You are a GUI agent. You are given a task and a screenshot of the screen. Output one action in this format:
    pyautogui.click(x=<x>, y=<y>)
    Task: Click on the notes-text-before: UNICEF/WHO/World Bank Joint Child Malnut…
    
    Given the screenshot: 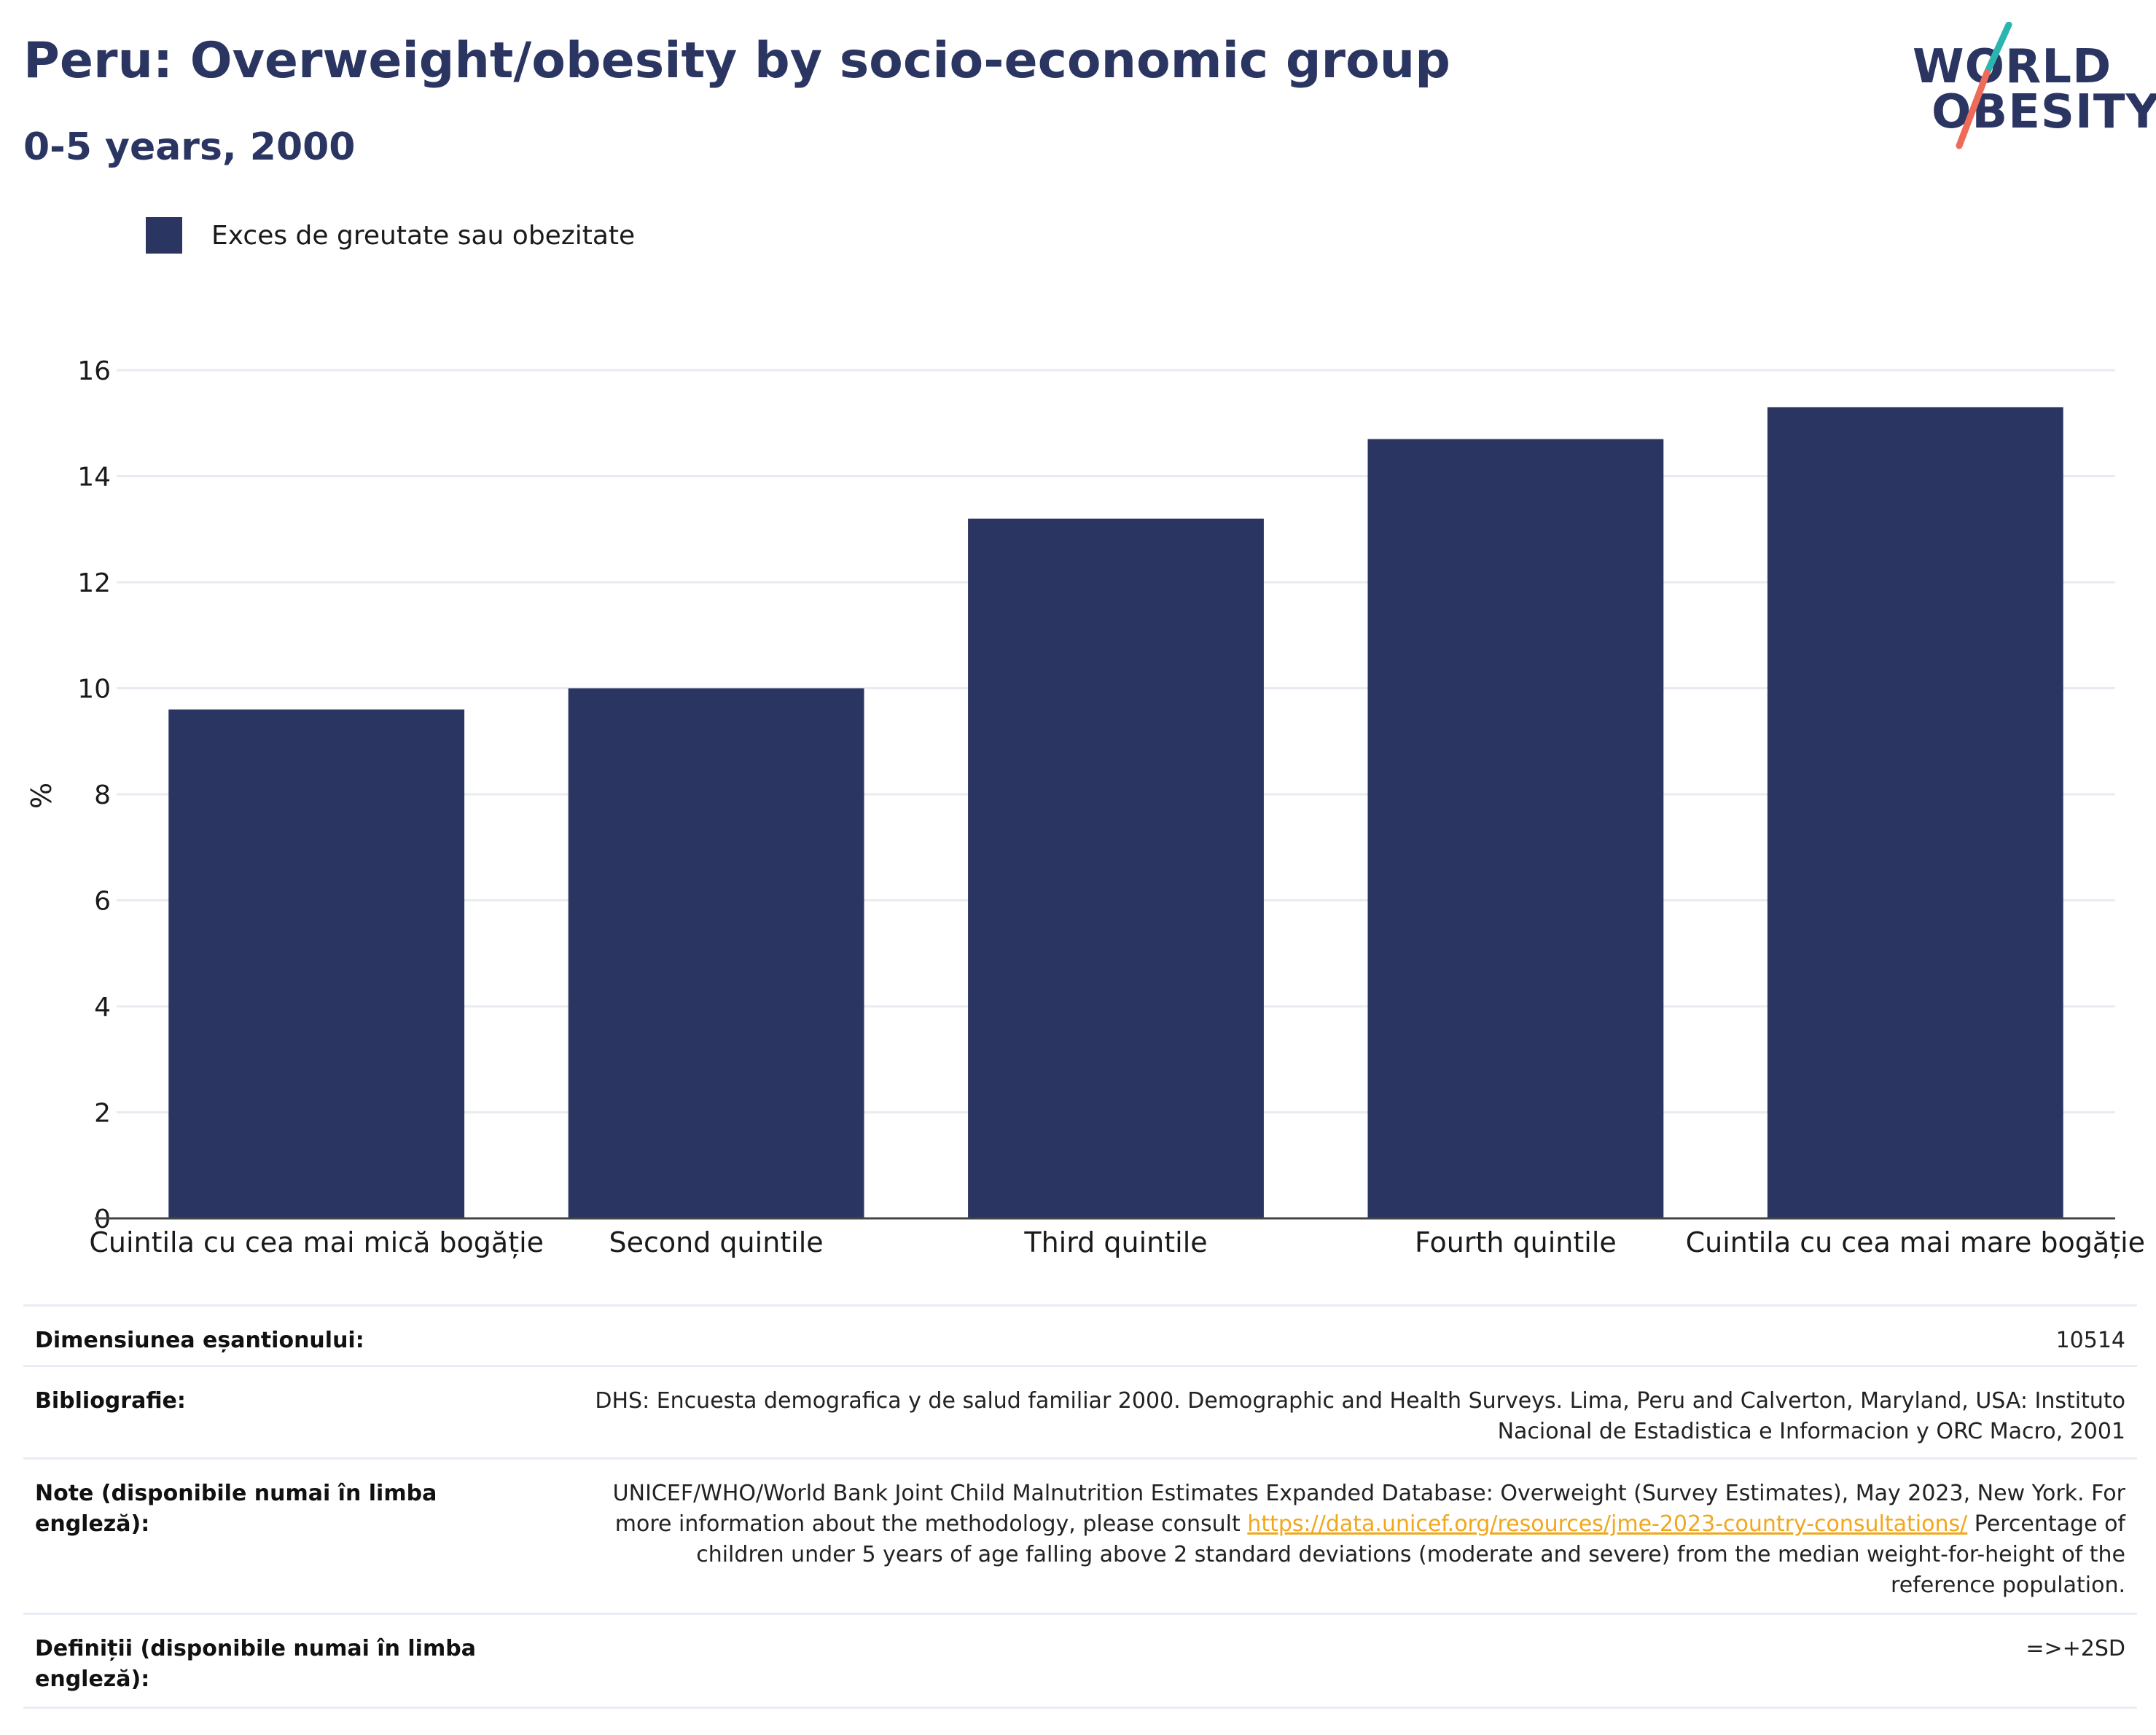 What is the action you would take?
    pyautogui.click(x=1368, y=1509)
    